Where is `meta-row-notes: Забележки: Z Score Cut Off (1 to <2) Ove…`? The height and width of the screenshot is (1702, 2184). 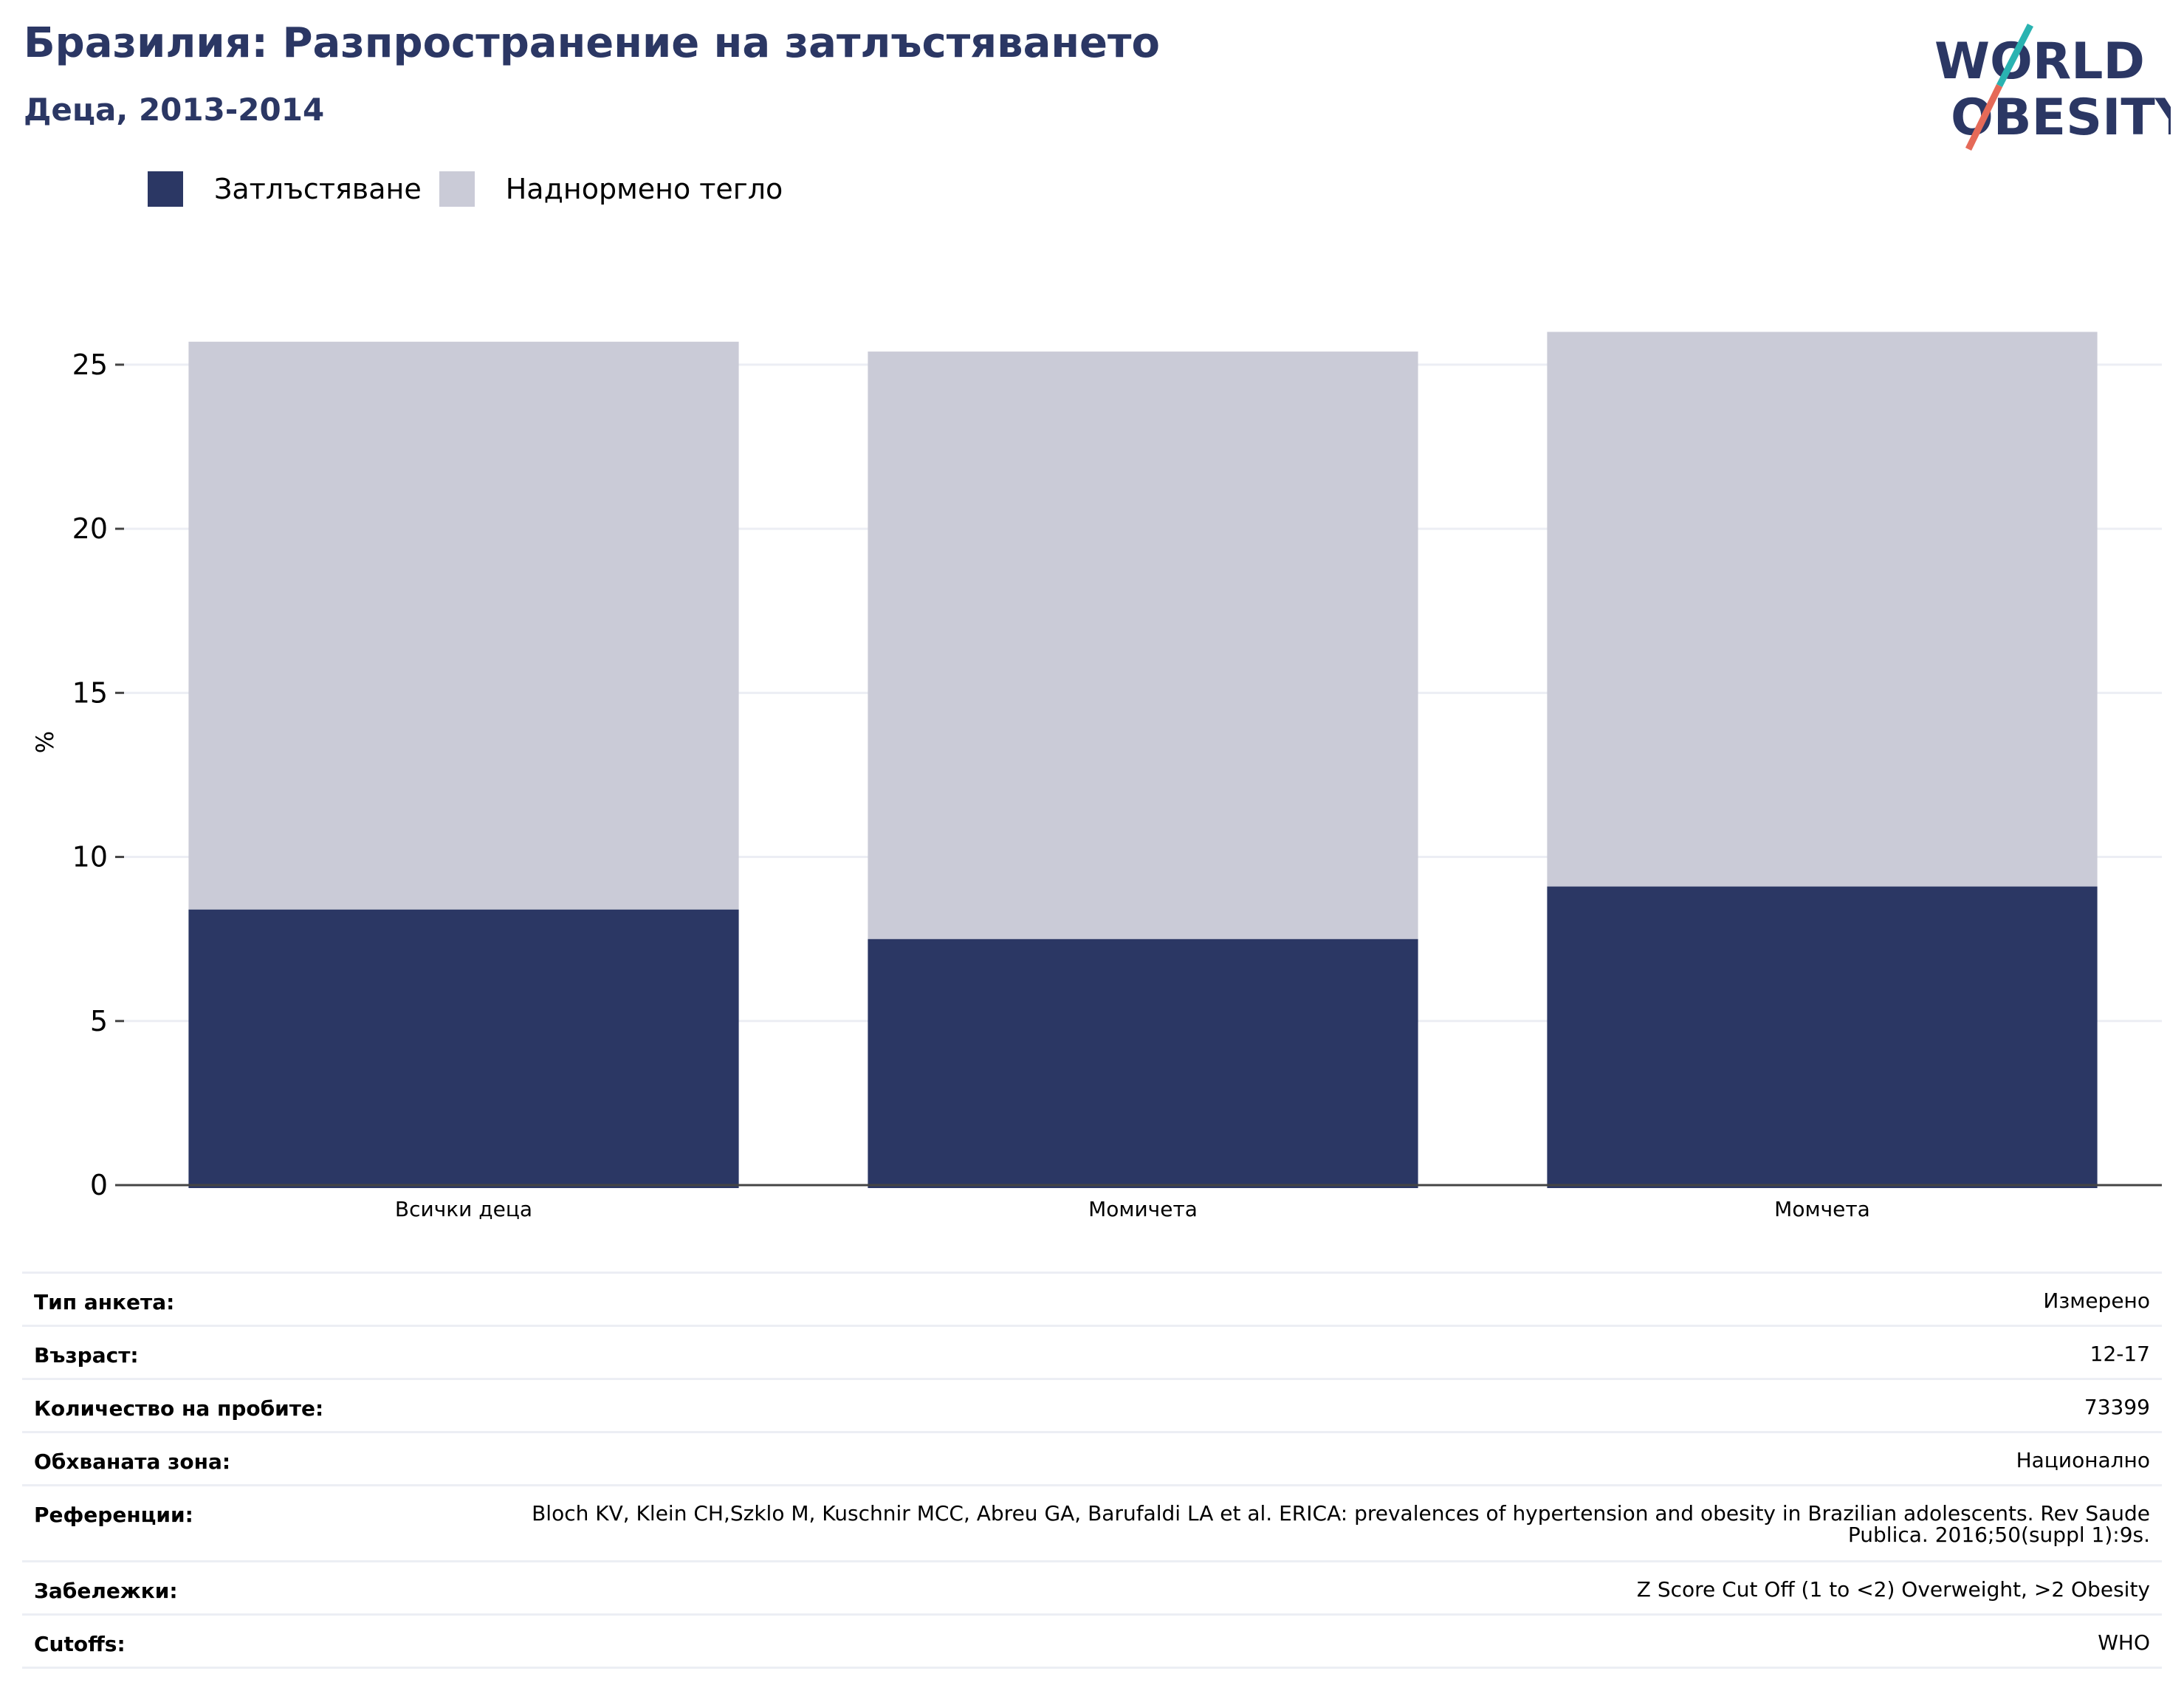 meta-row-notes: Забележки: Z Score Cut Off (1 to <2) Ove… is located at coordinates (1092, 1589).